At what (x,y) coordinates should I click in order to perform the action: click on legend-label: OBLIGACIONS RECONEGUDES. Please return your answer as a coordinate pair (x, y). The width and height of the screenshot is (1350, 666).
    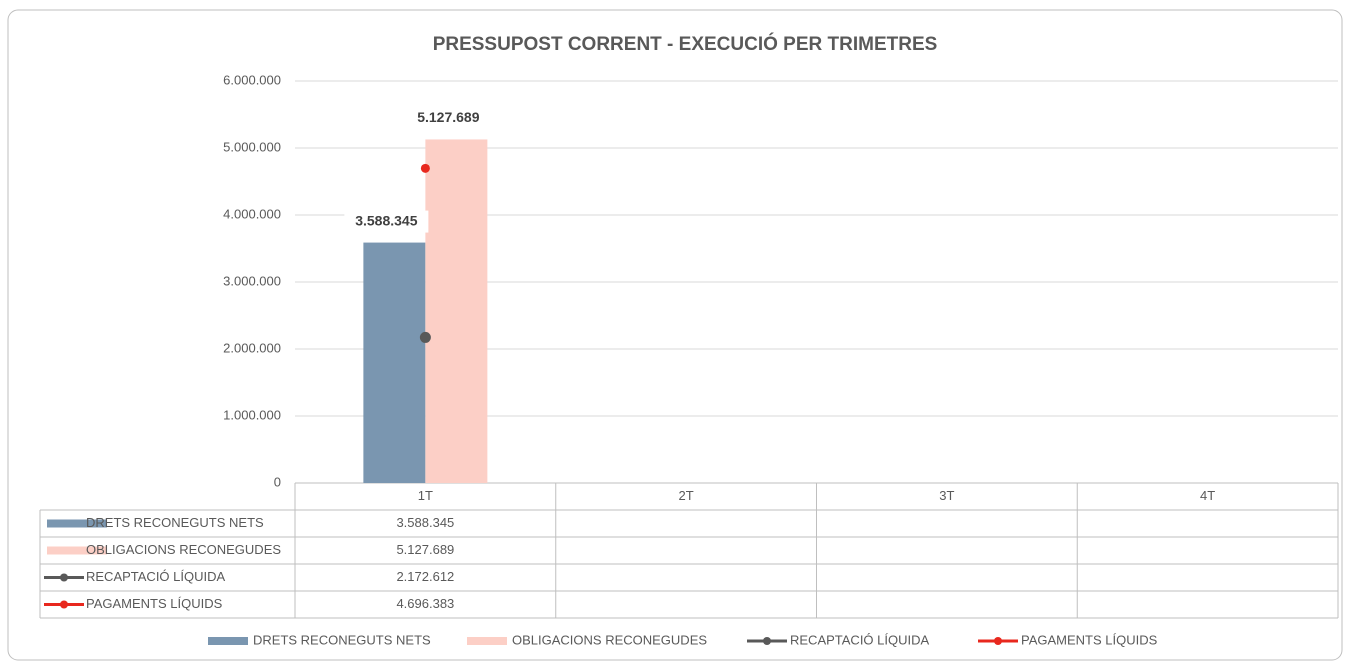
    Looking at the image, I should click on (609, 639).